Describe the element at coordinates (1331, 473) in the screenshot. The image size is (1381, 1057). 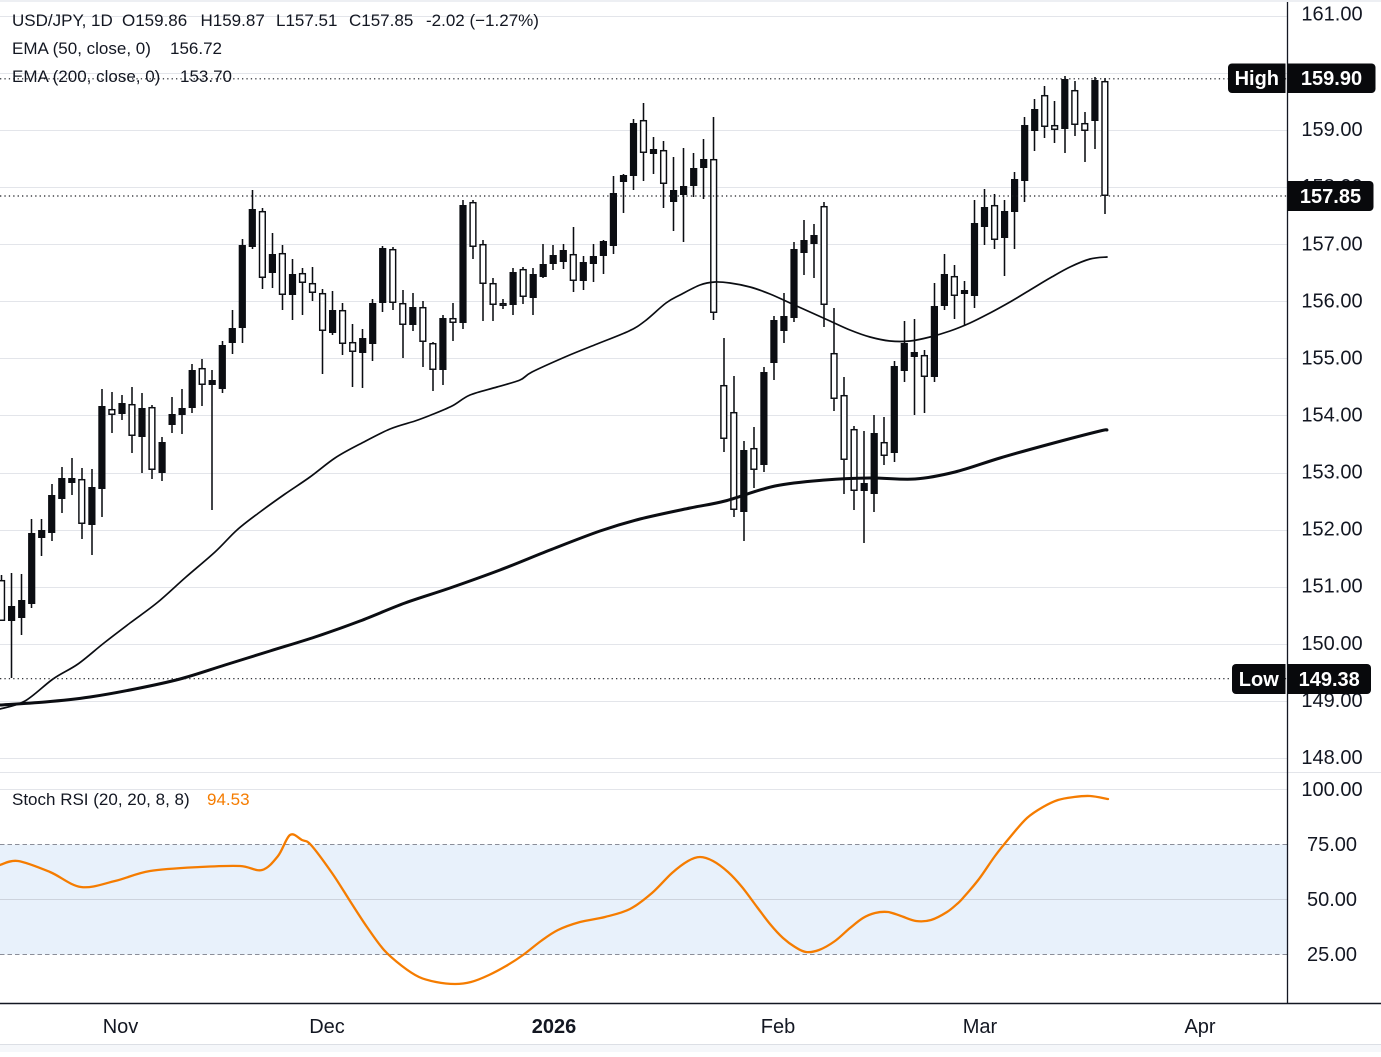
I see `svg-text: 153.00` at that location.